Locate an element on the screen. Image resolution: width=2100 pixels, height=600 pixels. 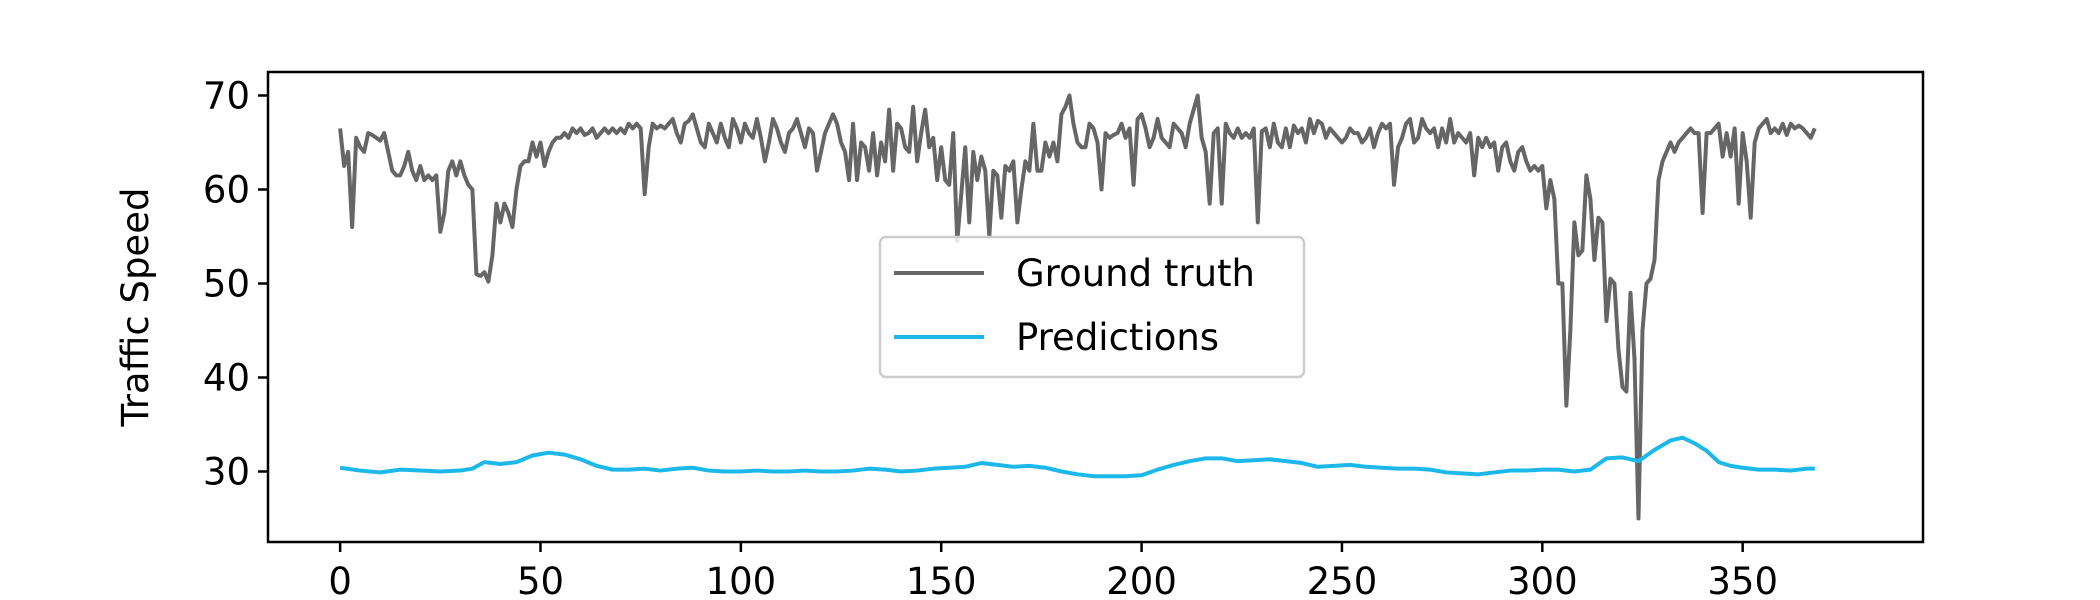
y-axis: 30 40 50 60 70 is located at coordinates (235, 284).